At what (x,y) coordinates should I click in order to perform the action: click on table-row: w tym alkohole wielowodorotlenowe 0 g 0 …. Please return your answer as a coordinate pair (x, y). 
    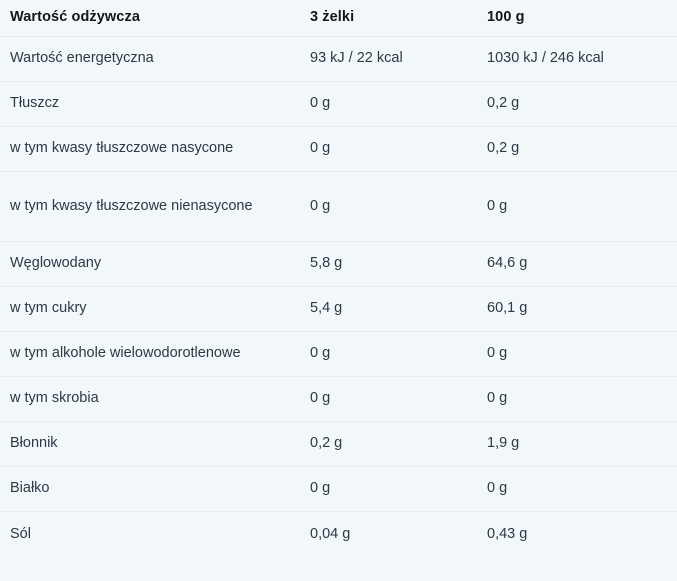
    Looking at the image, I should click on (338, 354).